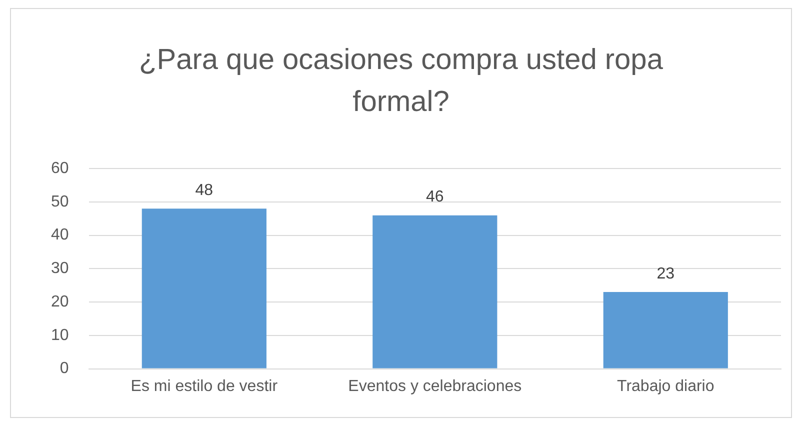 This screenshot has height=425, width=803. Describe the element at coordinates (665, 273) in the screenshot. I see `data-label: 23` at that location.